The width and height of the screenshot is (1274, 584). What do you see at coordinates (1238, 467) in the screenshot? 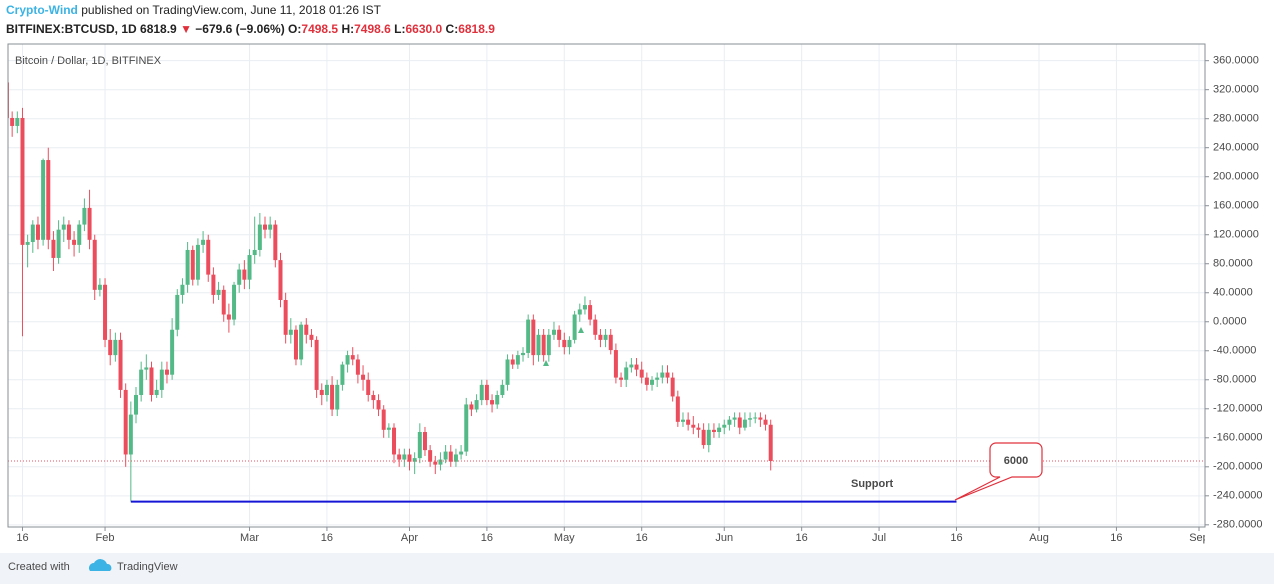
I see `y-tick-label: -200.0000` at bounding box center [1238, 467].